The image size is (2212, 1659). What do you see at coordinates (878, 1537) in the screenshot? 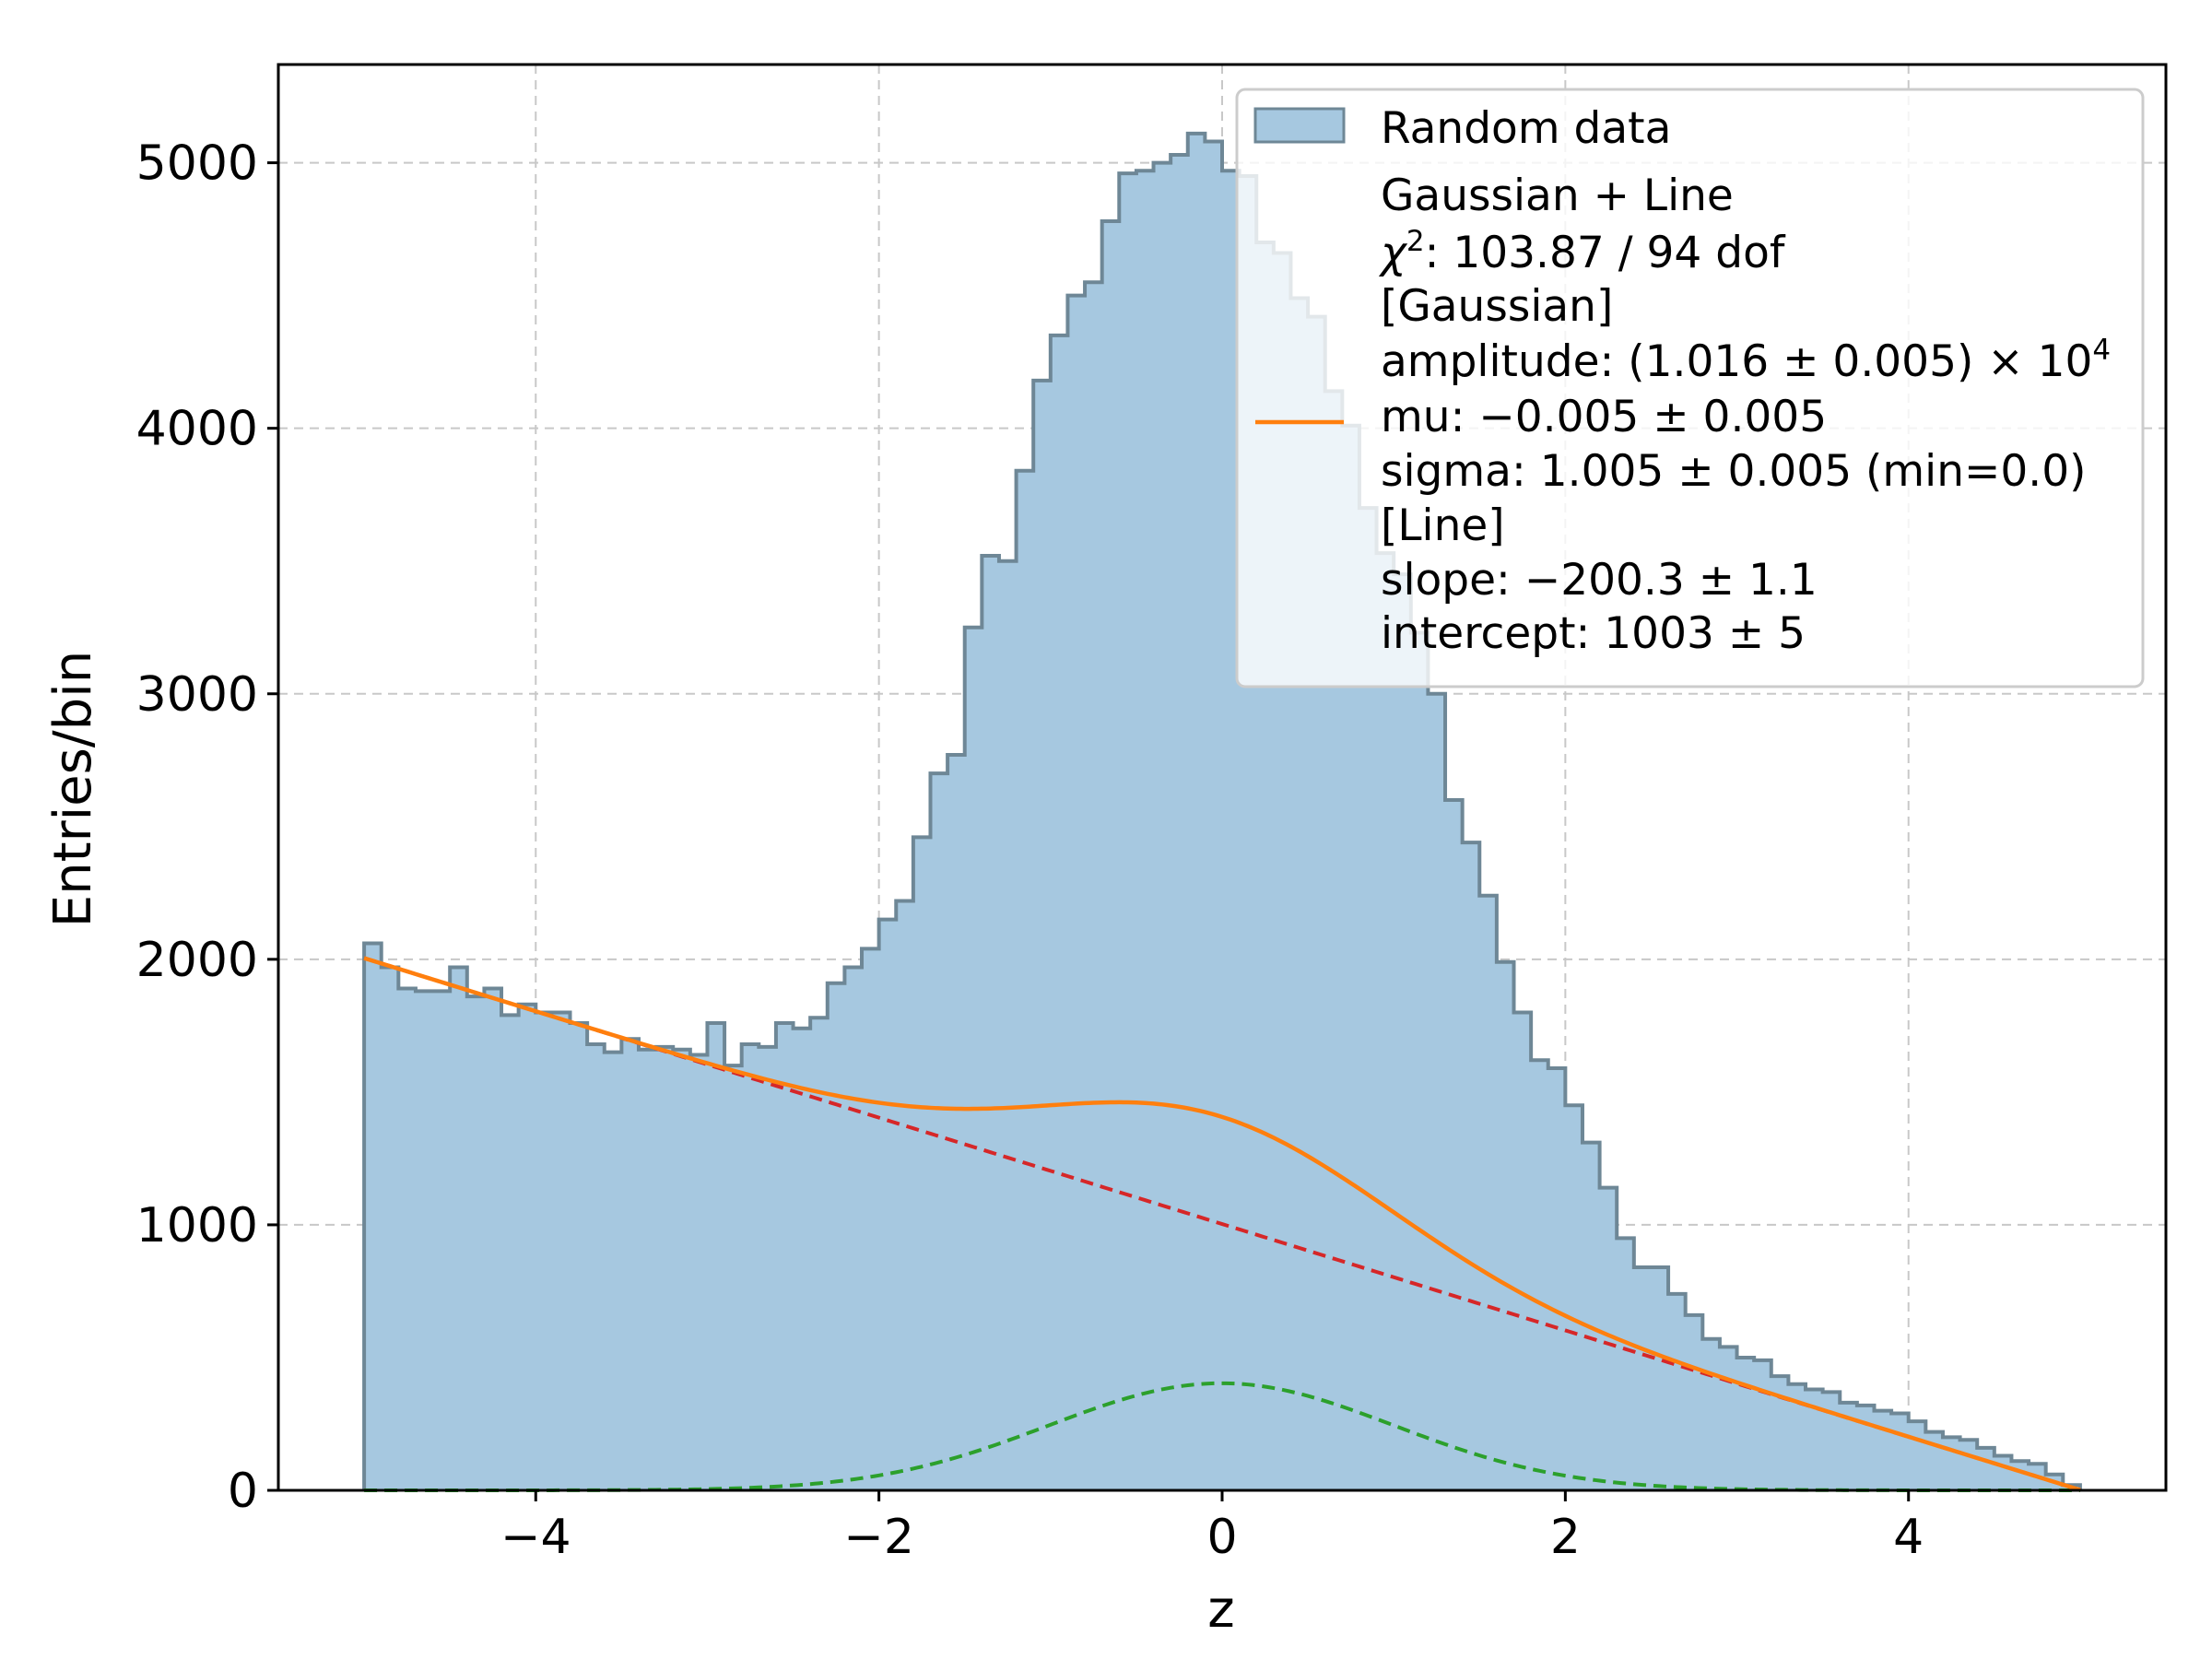
I see `x-tick-label: −2` at bounding box center [878, 1537].